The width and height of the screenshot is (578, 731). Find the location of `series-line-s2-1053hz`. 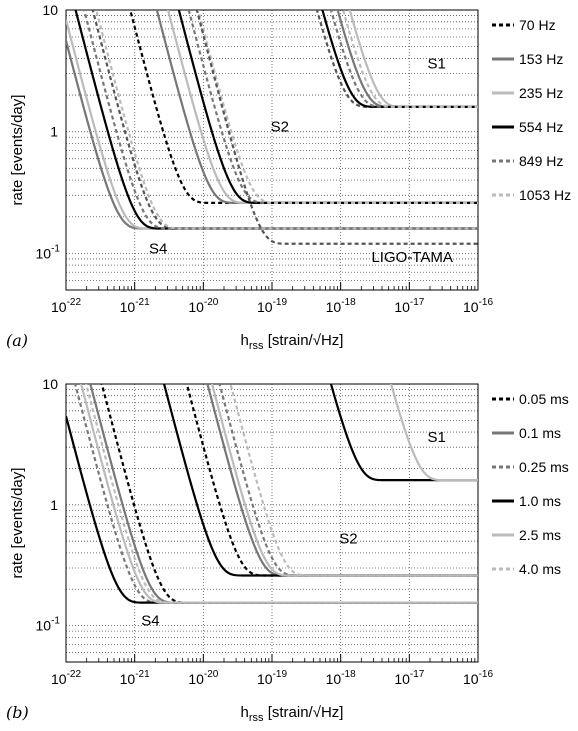

series-line-s2-1053hz is located at coordinates (337, 107).